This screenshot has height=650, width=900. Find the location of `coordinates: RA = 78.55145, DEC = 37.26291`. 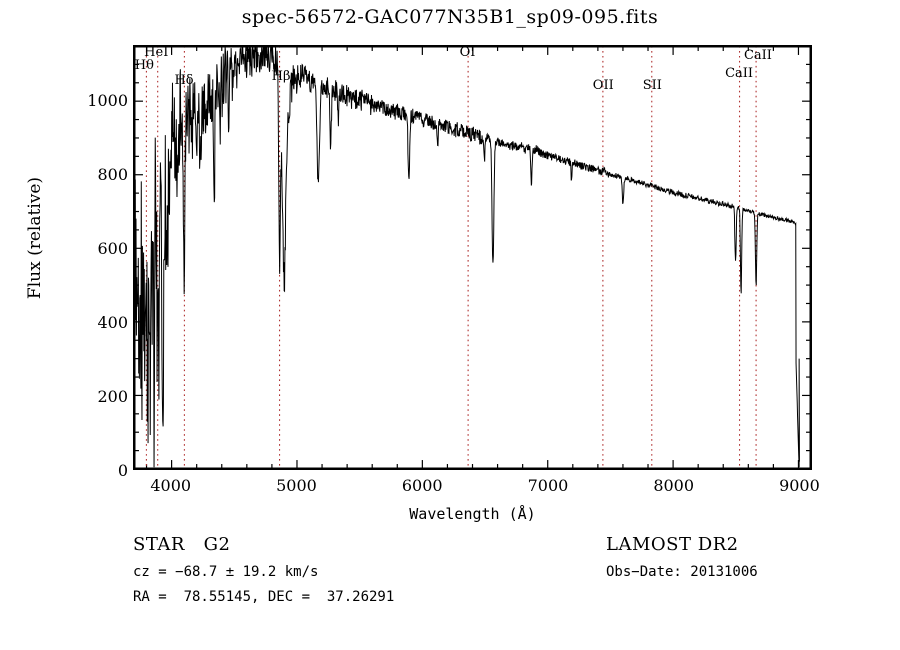

coordinates: RA = 78.55145, DEC = 37.26291 is located at coordinates (264, 597).